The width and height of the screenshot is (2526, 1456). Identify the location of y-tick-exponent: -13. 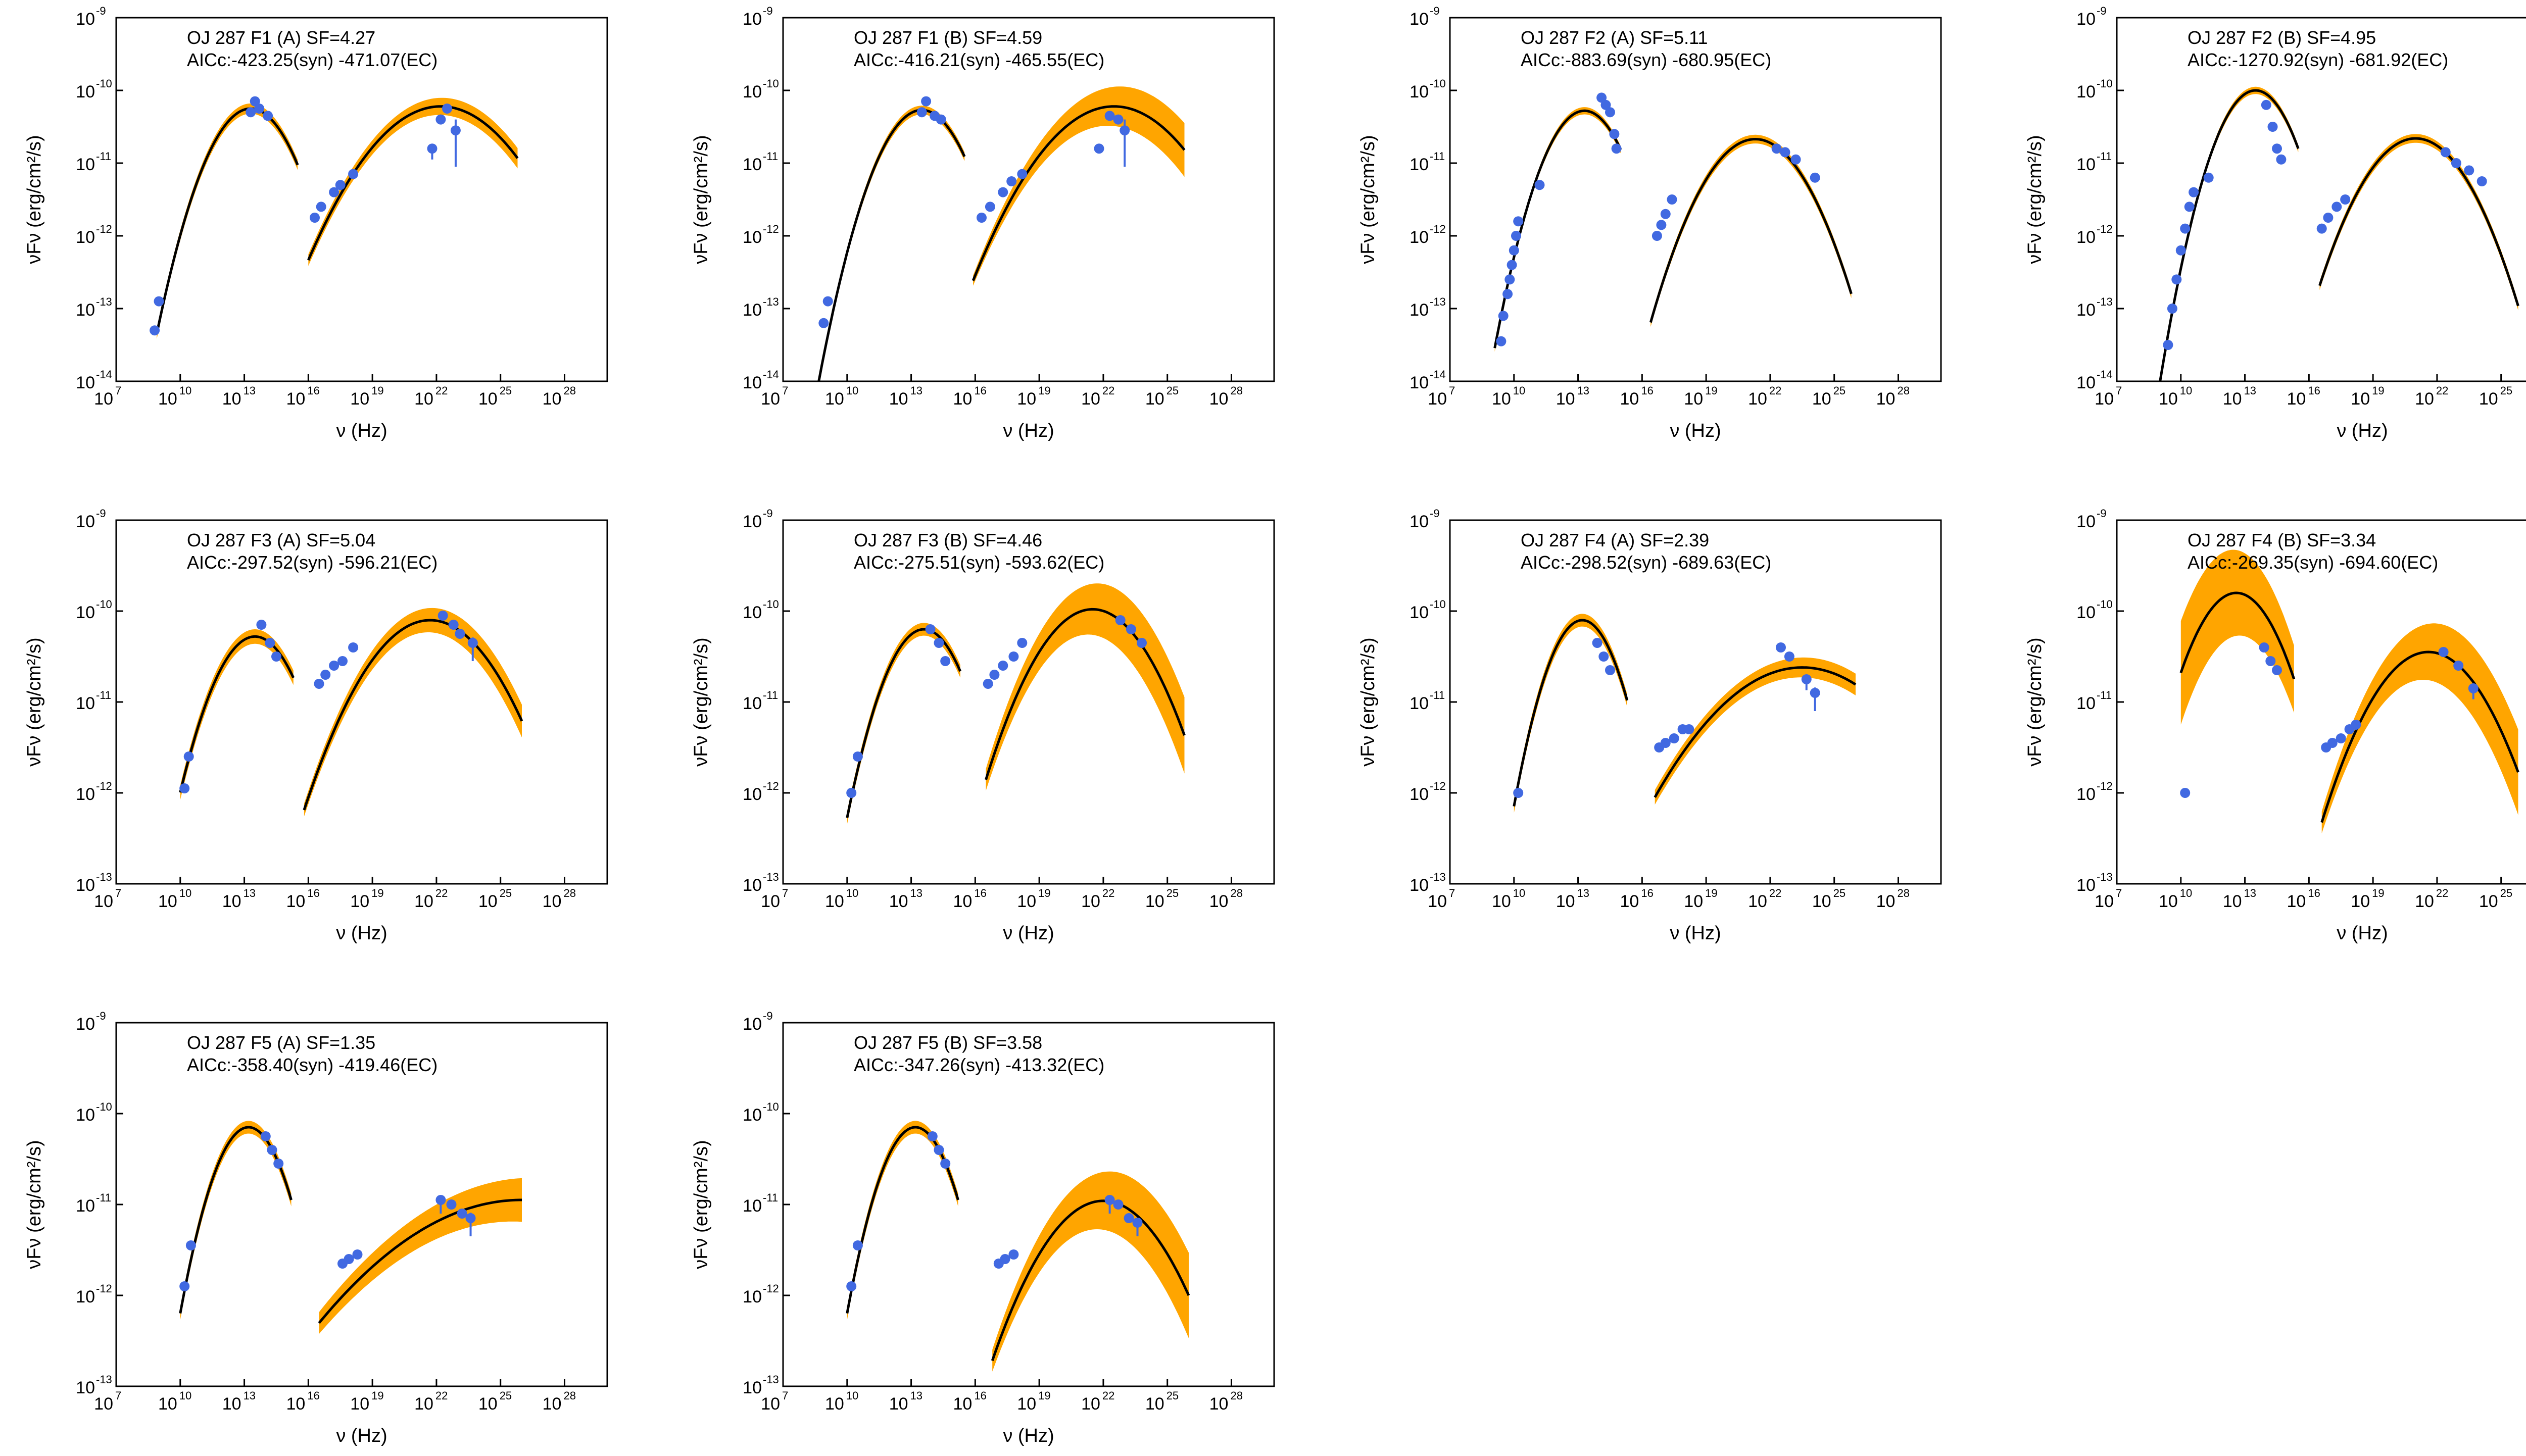
(1438, 302).